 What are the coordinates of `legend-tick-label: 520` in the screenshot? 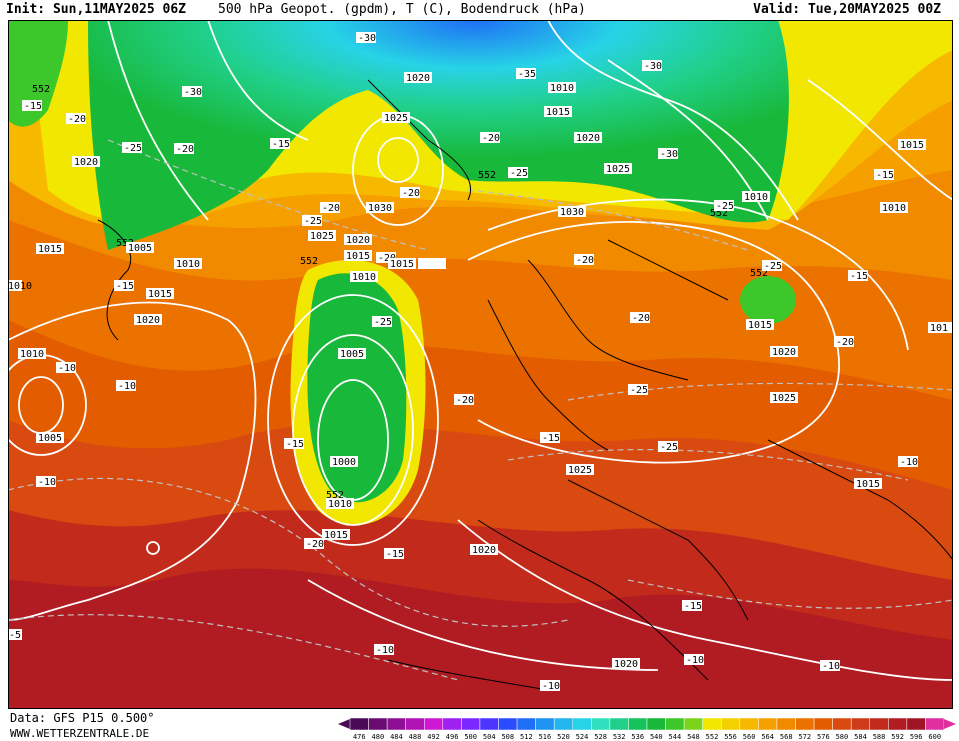 It's located at (563, 736).